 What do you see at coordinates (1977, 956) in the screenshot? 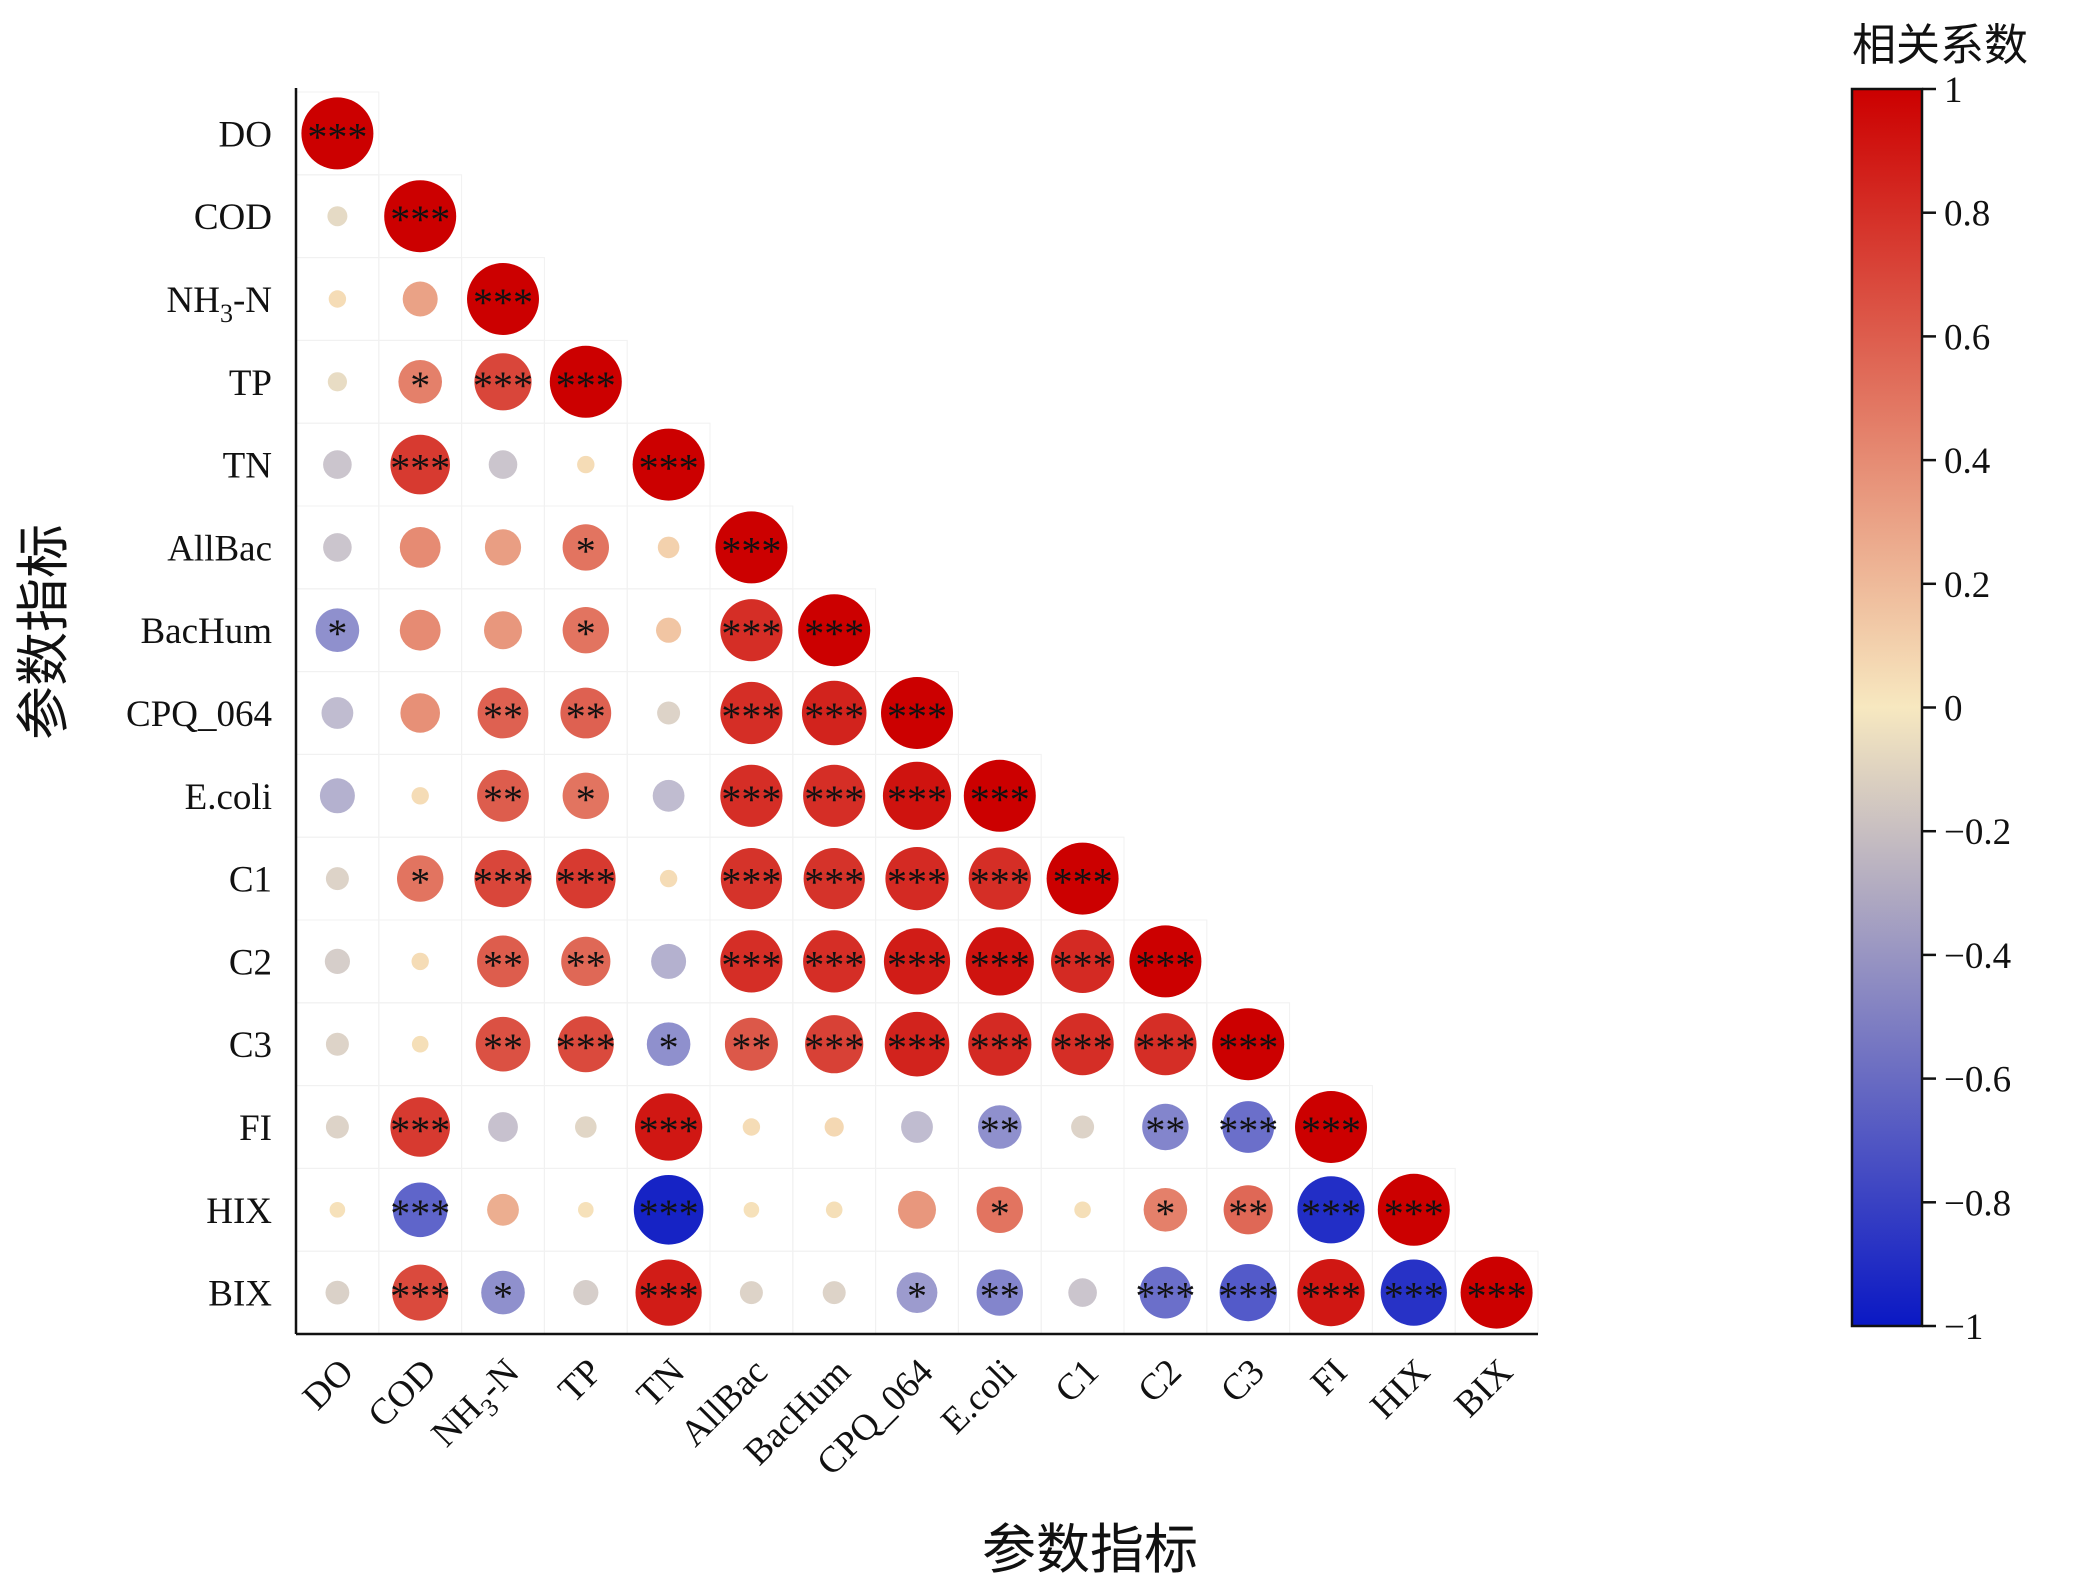
I see `colorbar-tick-label: −0.4` at bounding box center [1977, 956].